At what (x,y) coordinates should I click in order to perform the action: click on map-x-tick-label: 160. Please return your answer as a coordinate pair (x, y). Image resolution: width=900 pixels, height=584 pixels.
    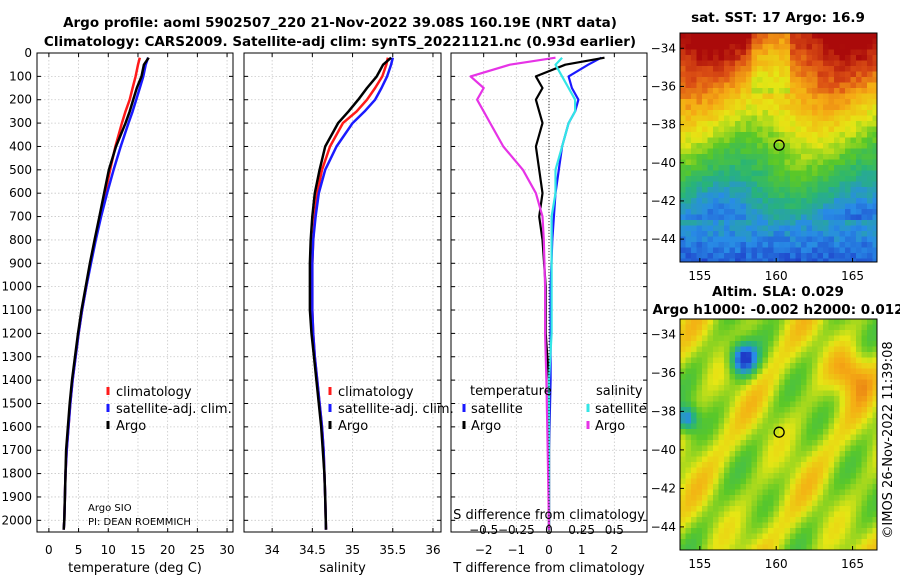
    Looking at the image, I should click on (776, 564).